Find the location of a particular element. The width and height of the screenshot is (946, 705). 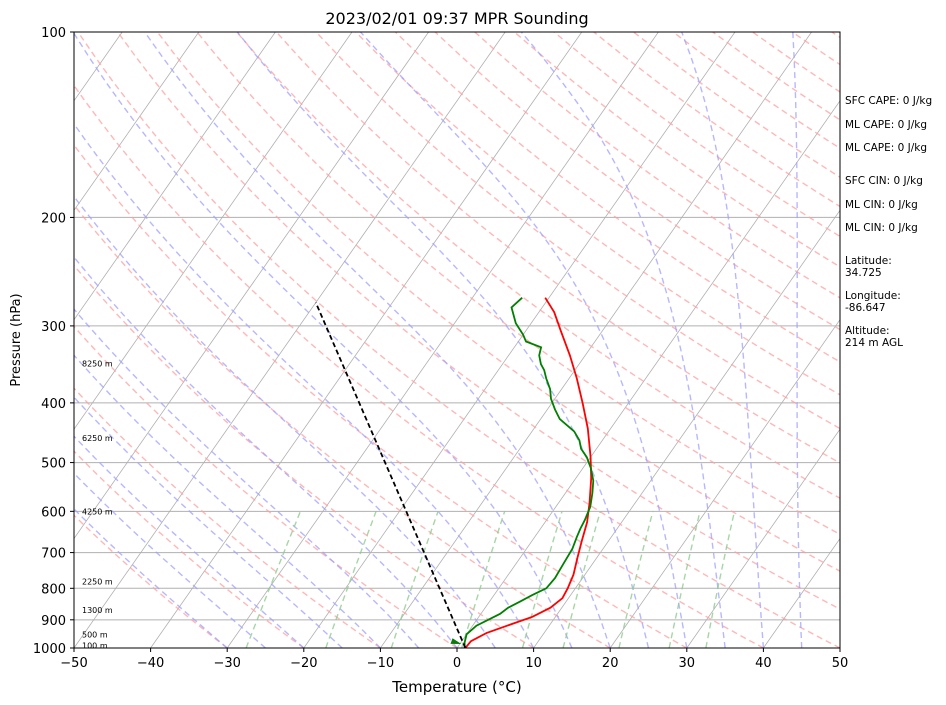

stat-annotation: SFC CAPE: 0 J/kg is located at coordinates (888, 101).